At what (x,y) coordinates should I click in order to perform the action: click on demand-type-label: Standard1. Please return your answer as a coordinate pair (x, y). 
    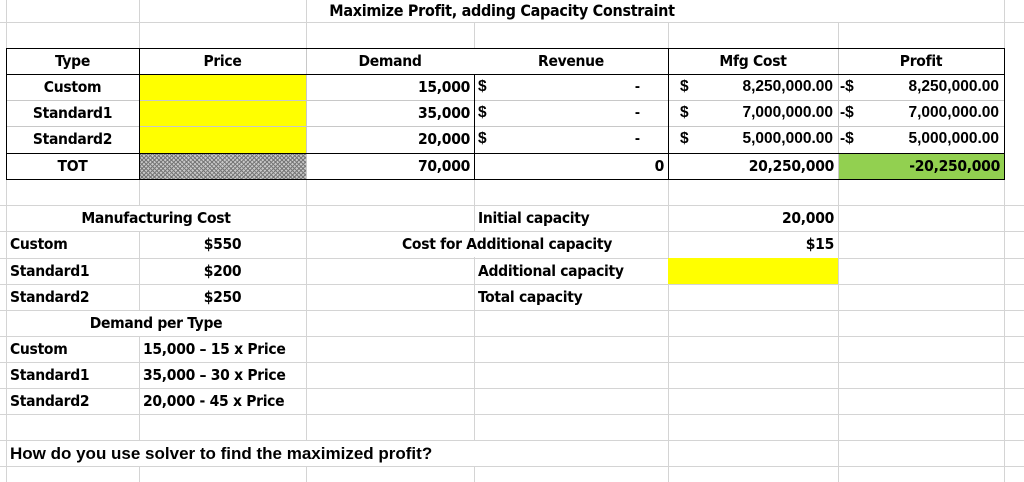
    Looking at the image, I should click on (50, 375).